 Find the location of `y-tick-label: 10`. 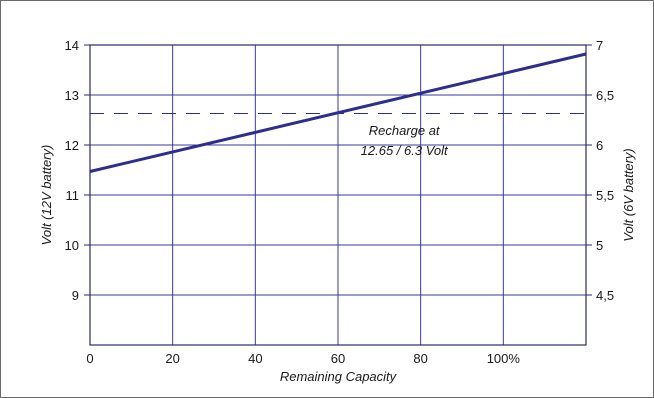

y-tick-label: 10 is located at coordinates (72, 245).